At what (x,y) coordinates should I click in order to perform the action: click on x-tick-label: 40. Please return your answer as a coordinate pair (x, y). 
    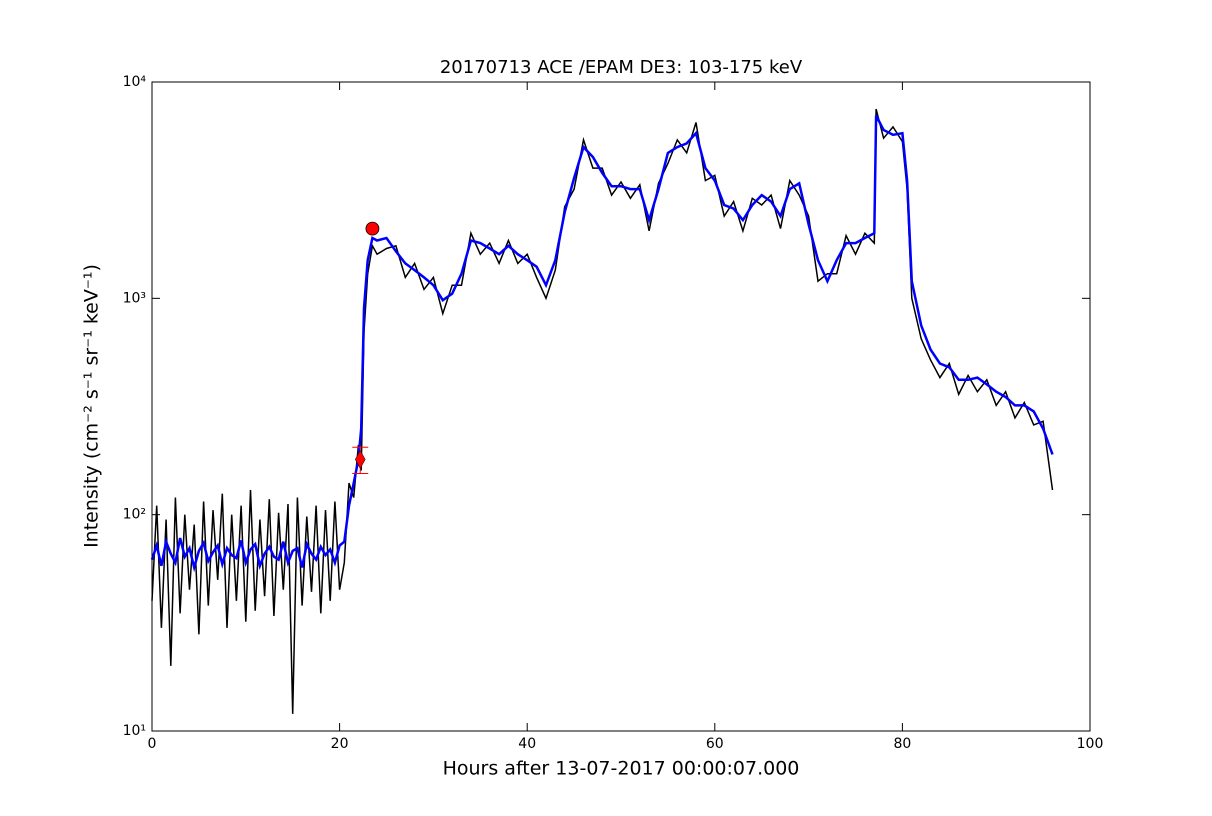
    Looking at the image, I should click on (527, 744).